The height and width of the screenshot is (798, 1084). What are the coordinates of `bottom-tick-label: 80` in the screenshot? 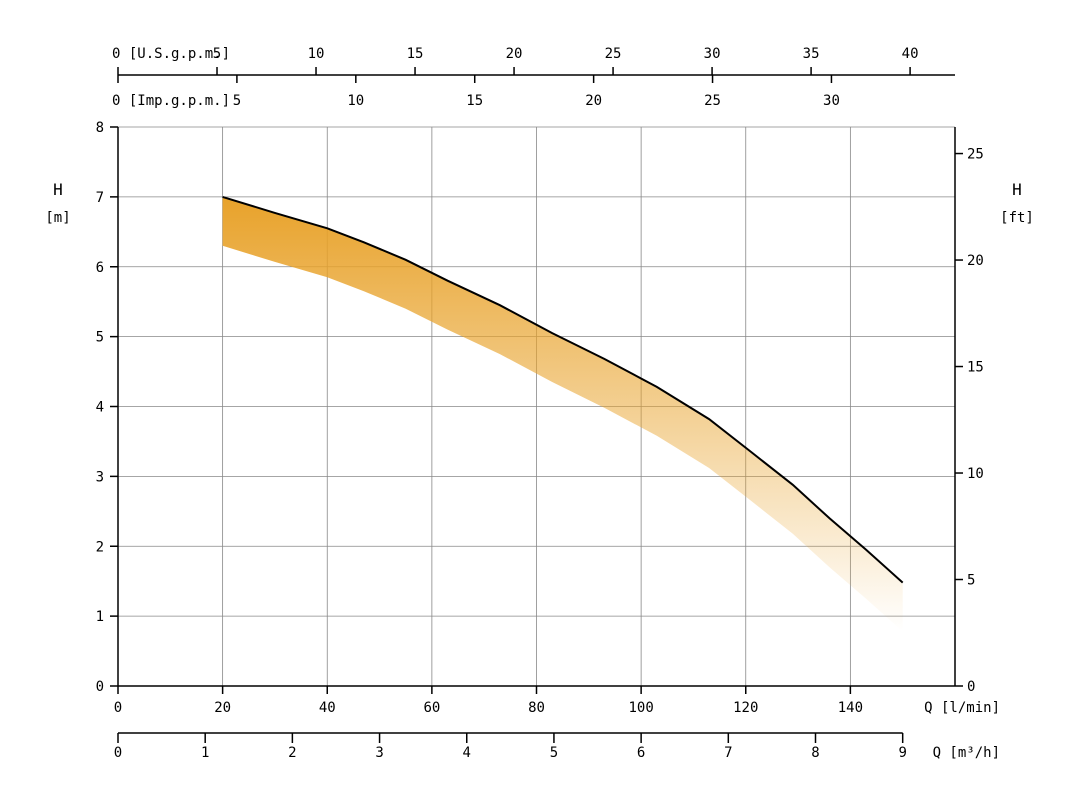 It's located at (536, 708).